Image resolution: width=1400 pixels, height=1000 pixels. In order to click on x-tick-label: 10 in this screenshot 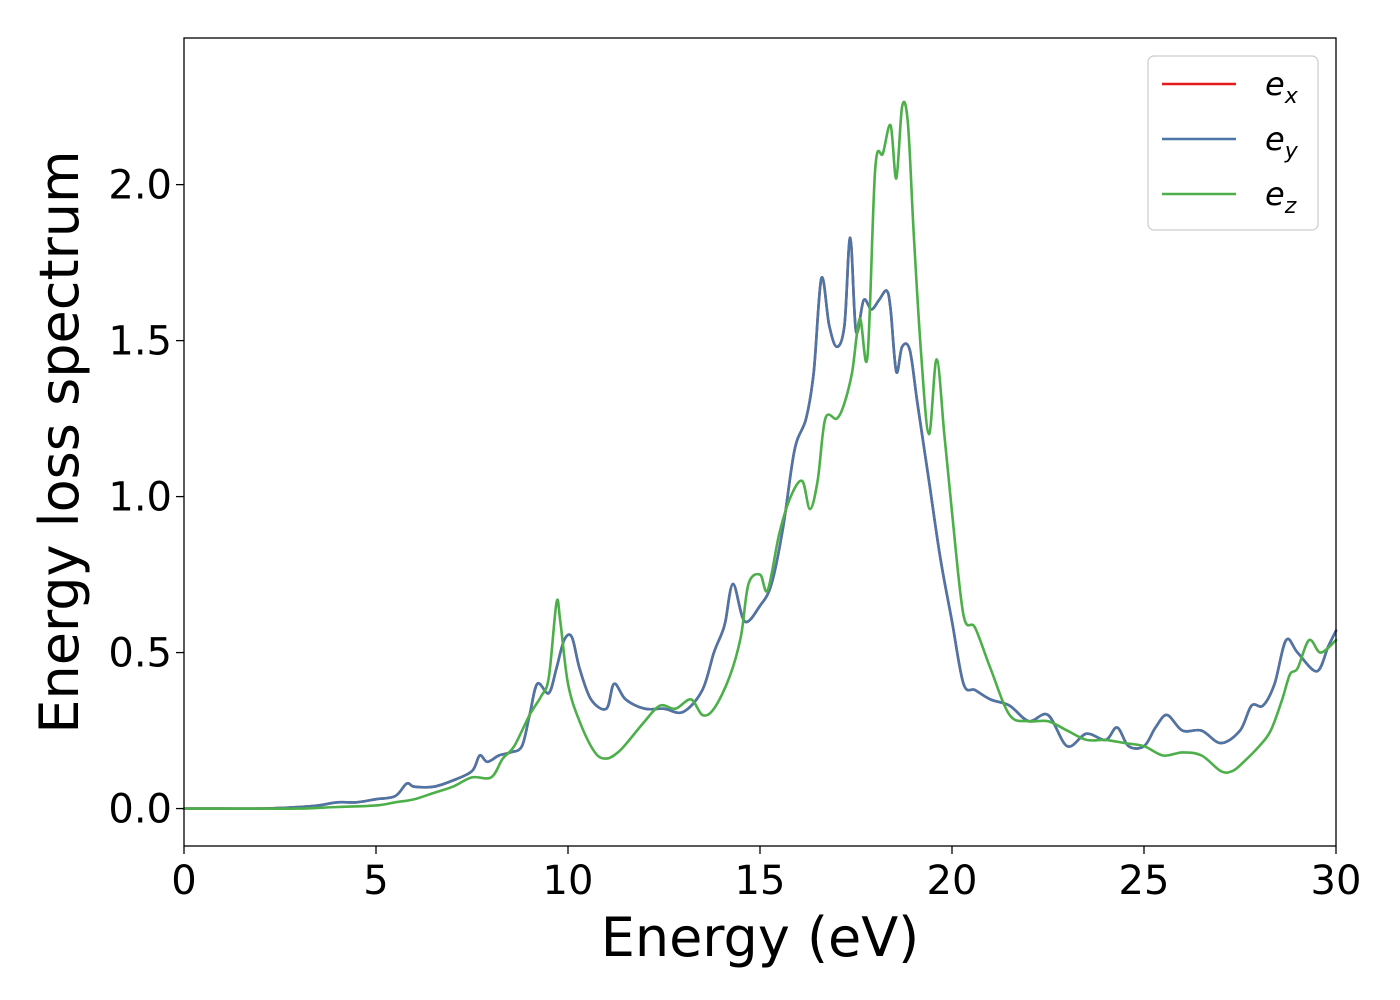, I will do `click(568, 881)`.